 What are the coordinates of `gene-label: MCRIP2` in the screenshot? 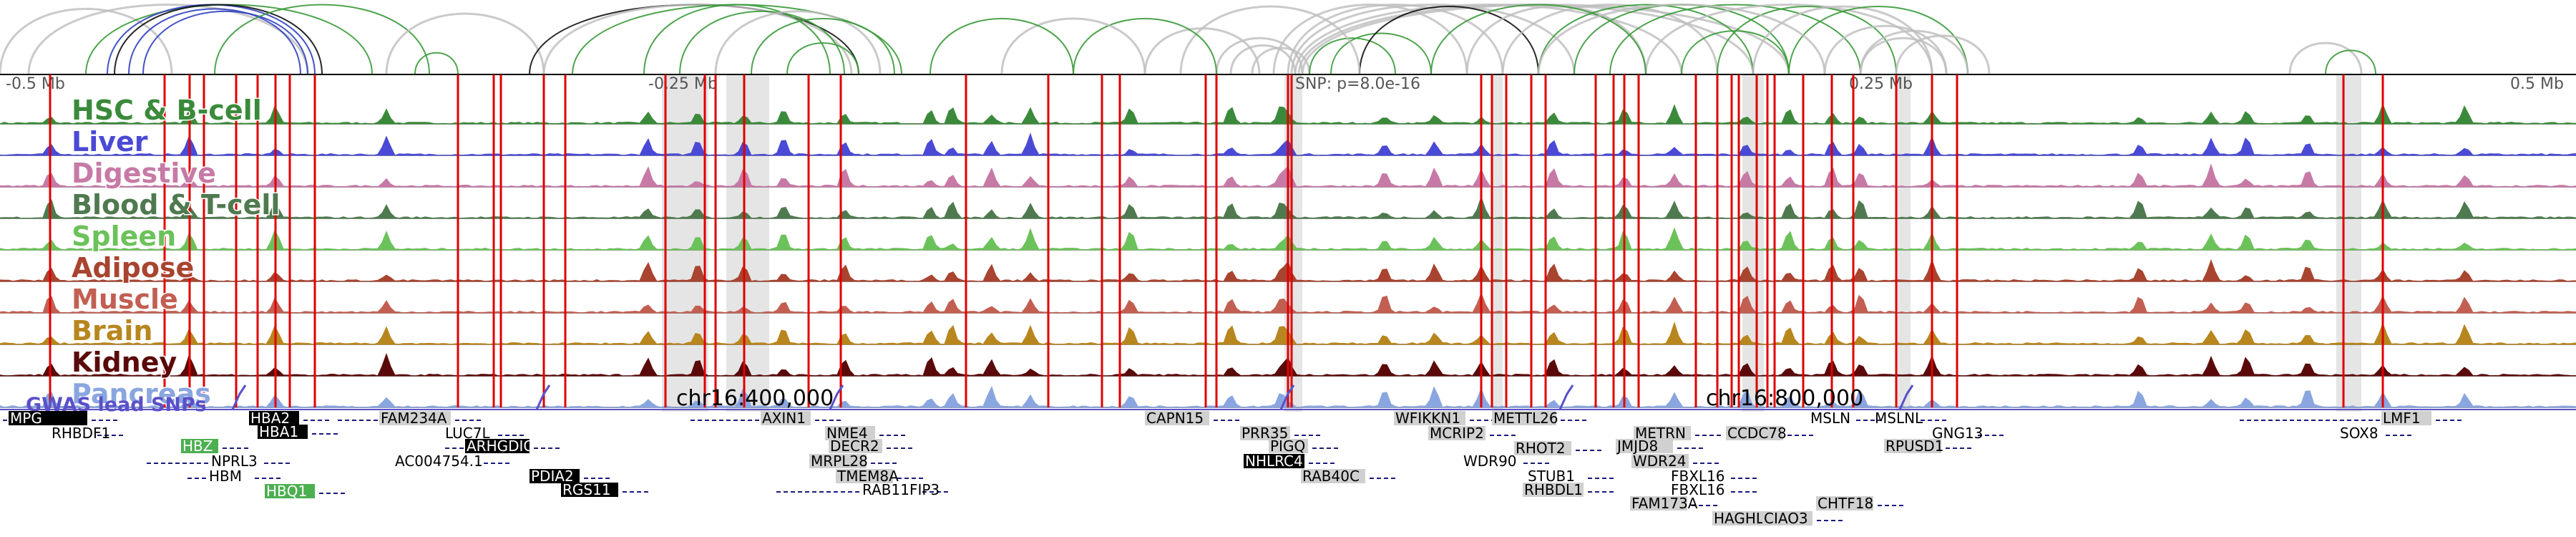 It's located at (1457, 433).